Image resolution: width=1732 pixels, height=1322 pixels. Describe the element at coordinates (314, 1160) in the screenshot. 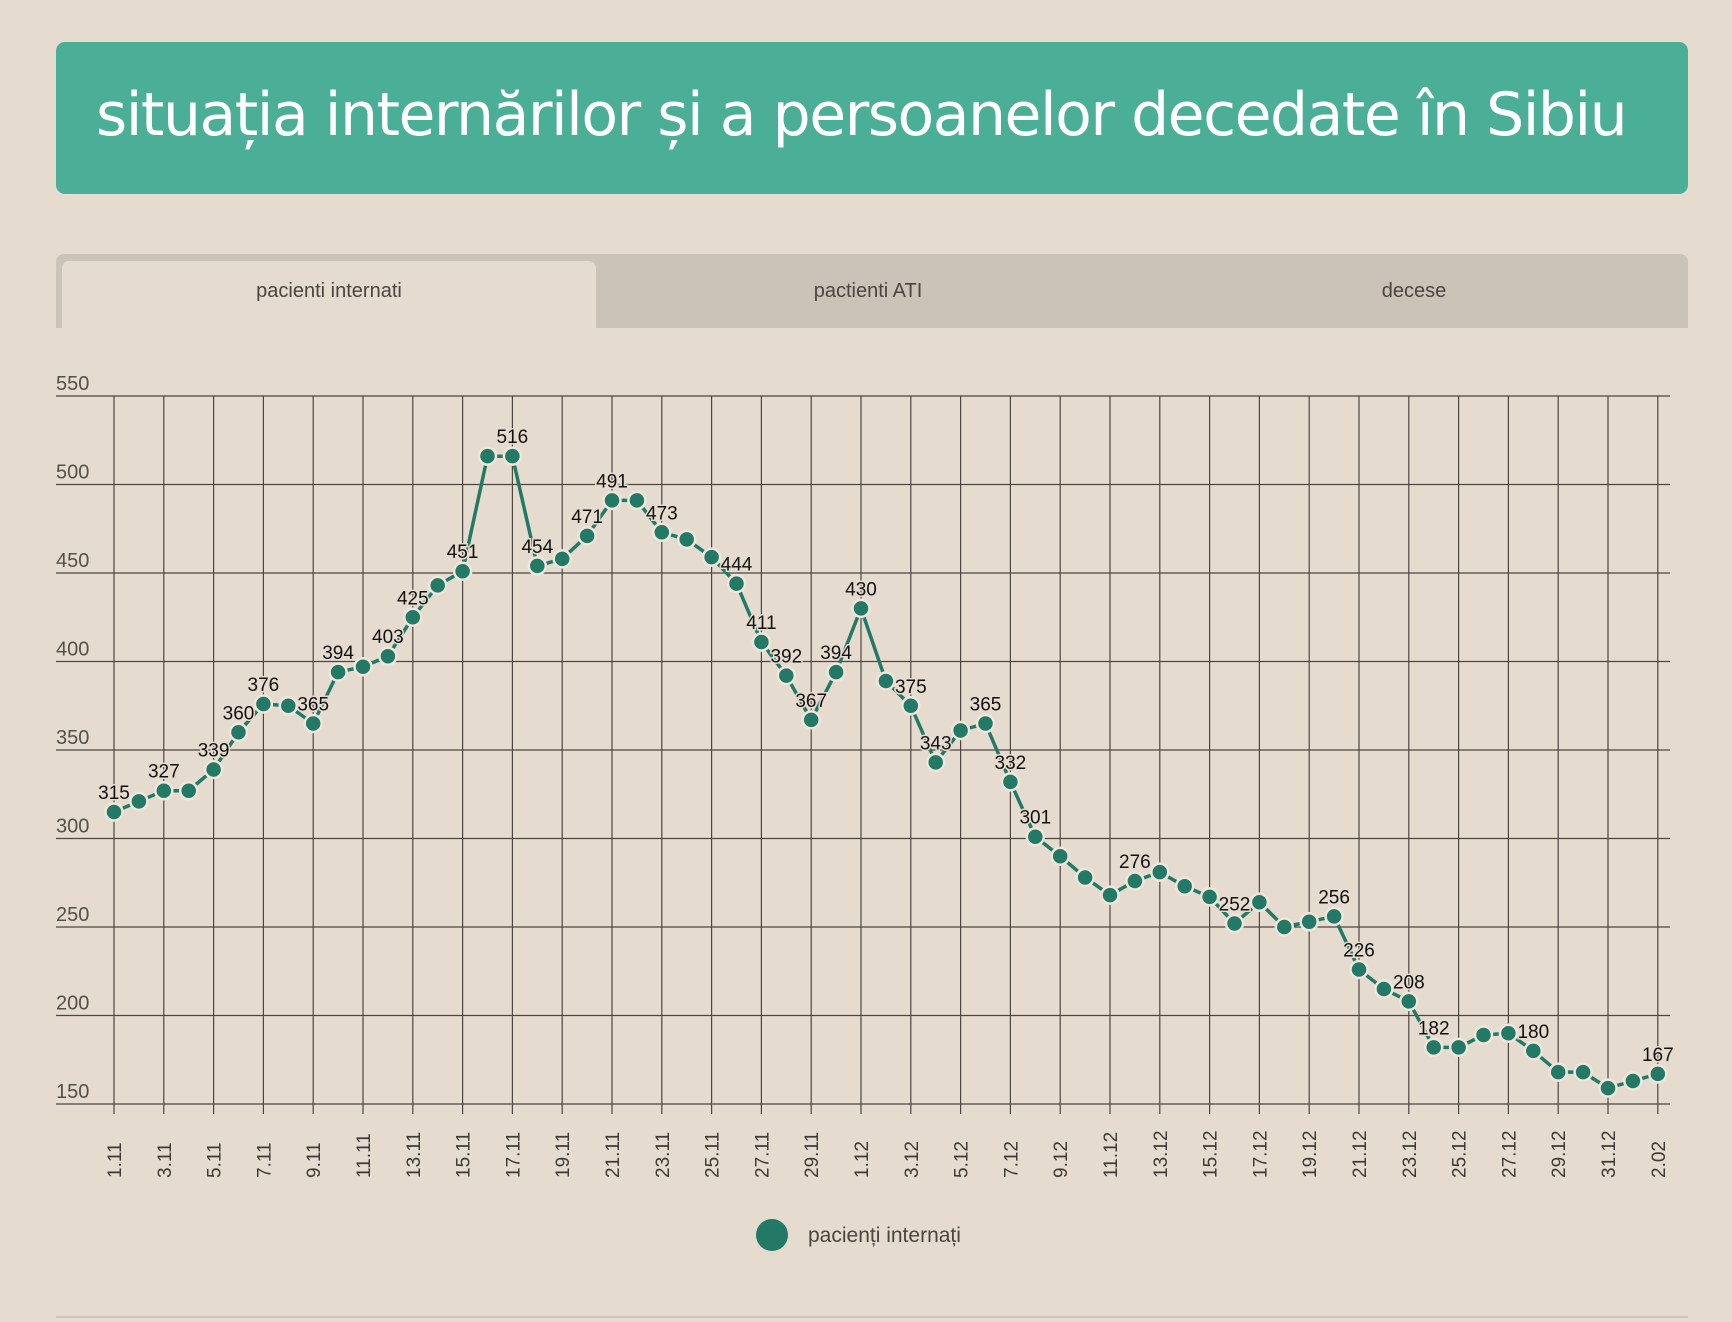

I see `x-tick-label: 9.11` at that location.